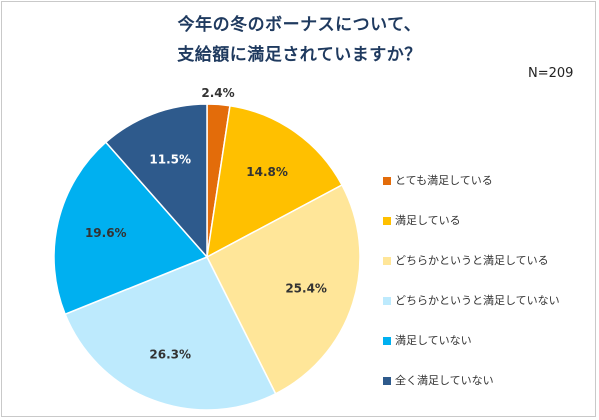  What do you see at coordinates (488, 193) in the screenshot?
I see `legend-item: とても満足している` at bounding box center [488, 193].